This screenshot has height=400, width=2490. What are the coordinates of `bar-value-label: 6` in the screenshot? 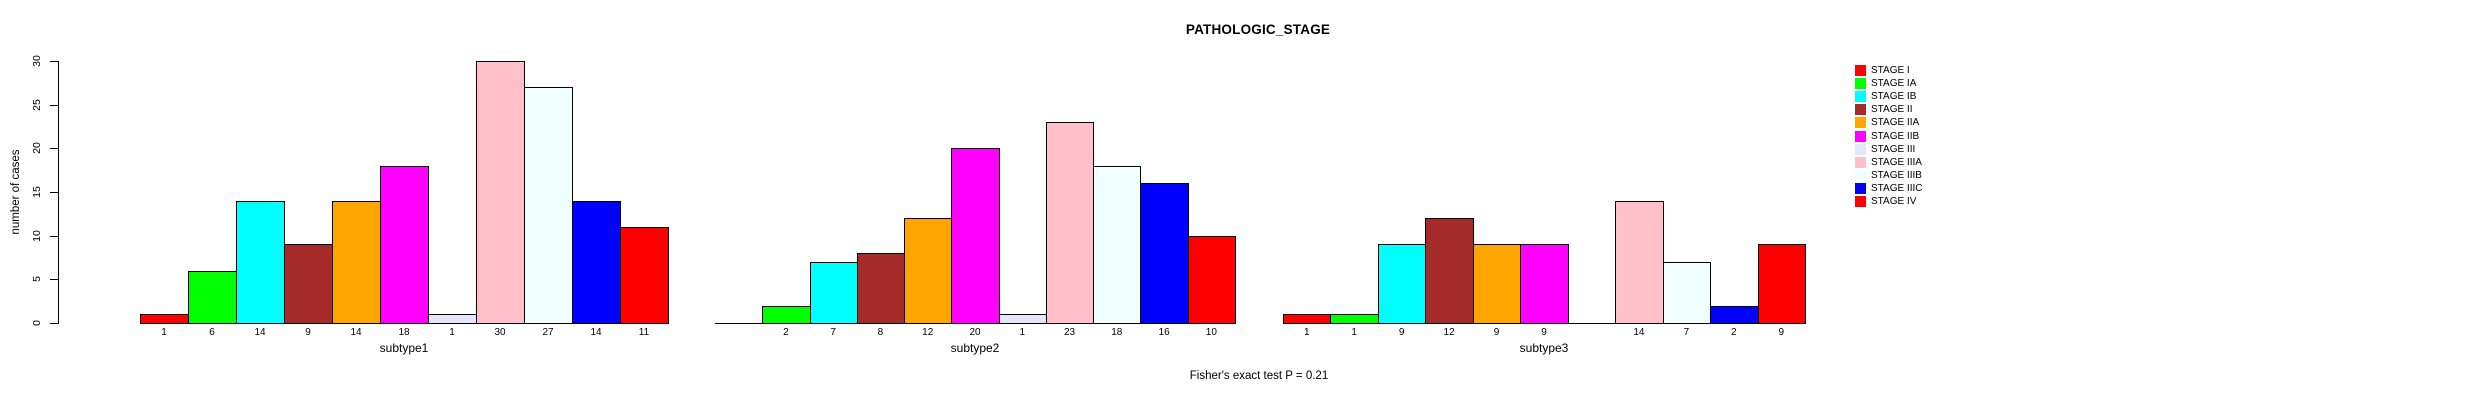 It's located at (212, 332).